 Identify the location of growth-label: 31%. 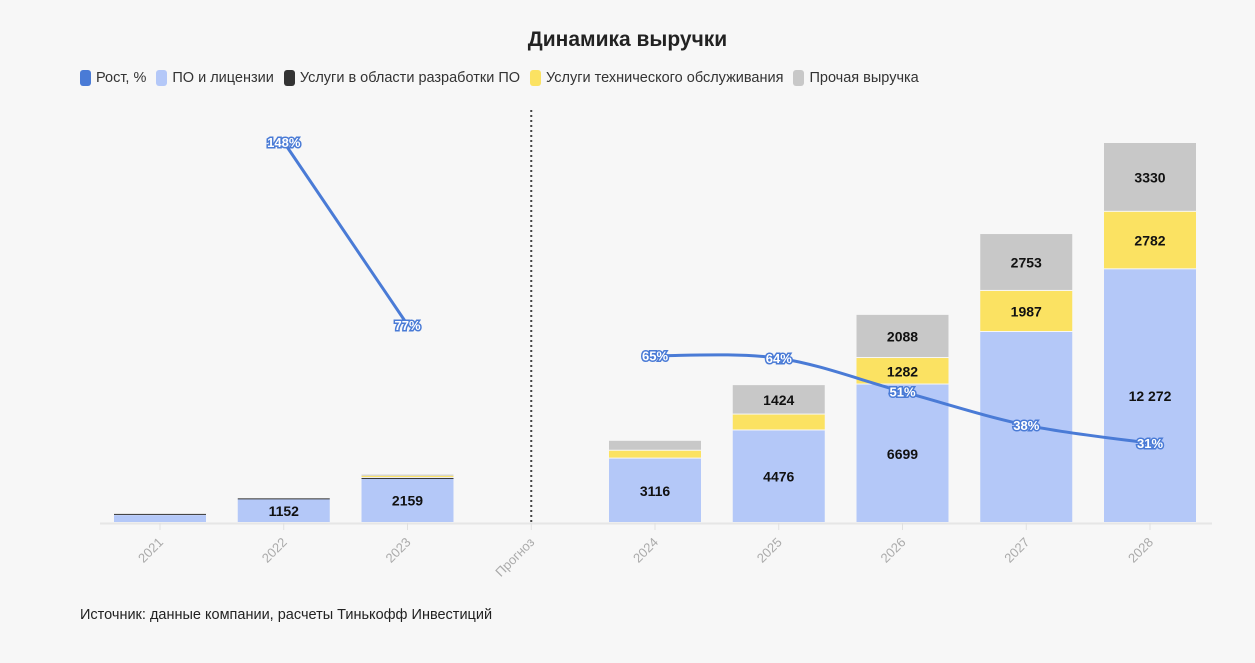
(1150, 443).